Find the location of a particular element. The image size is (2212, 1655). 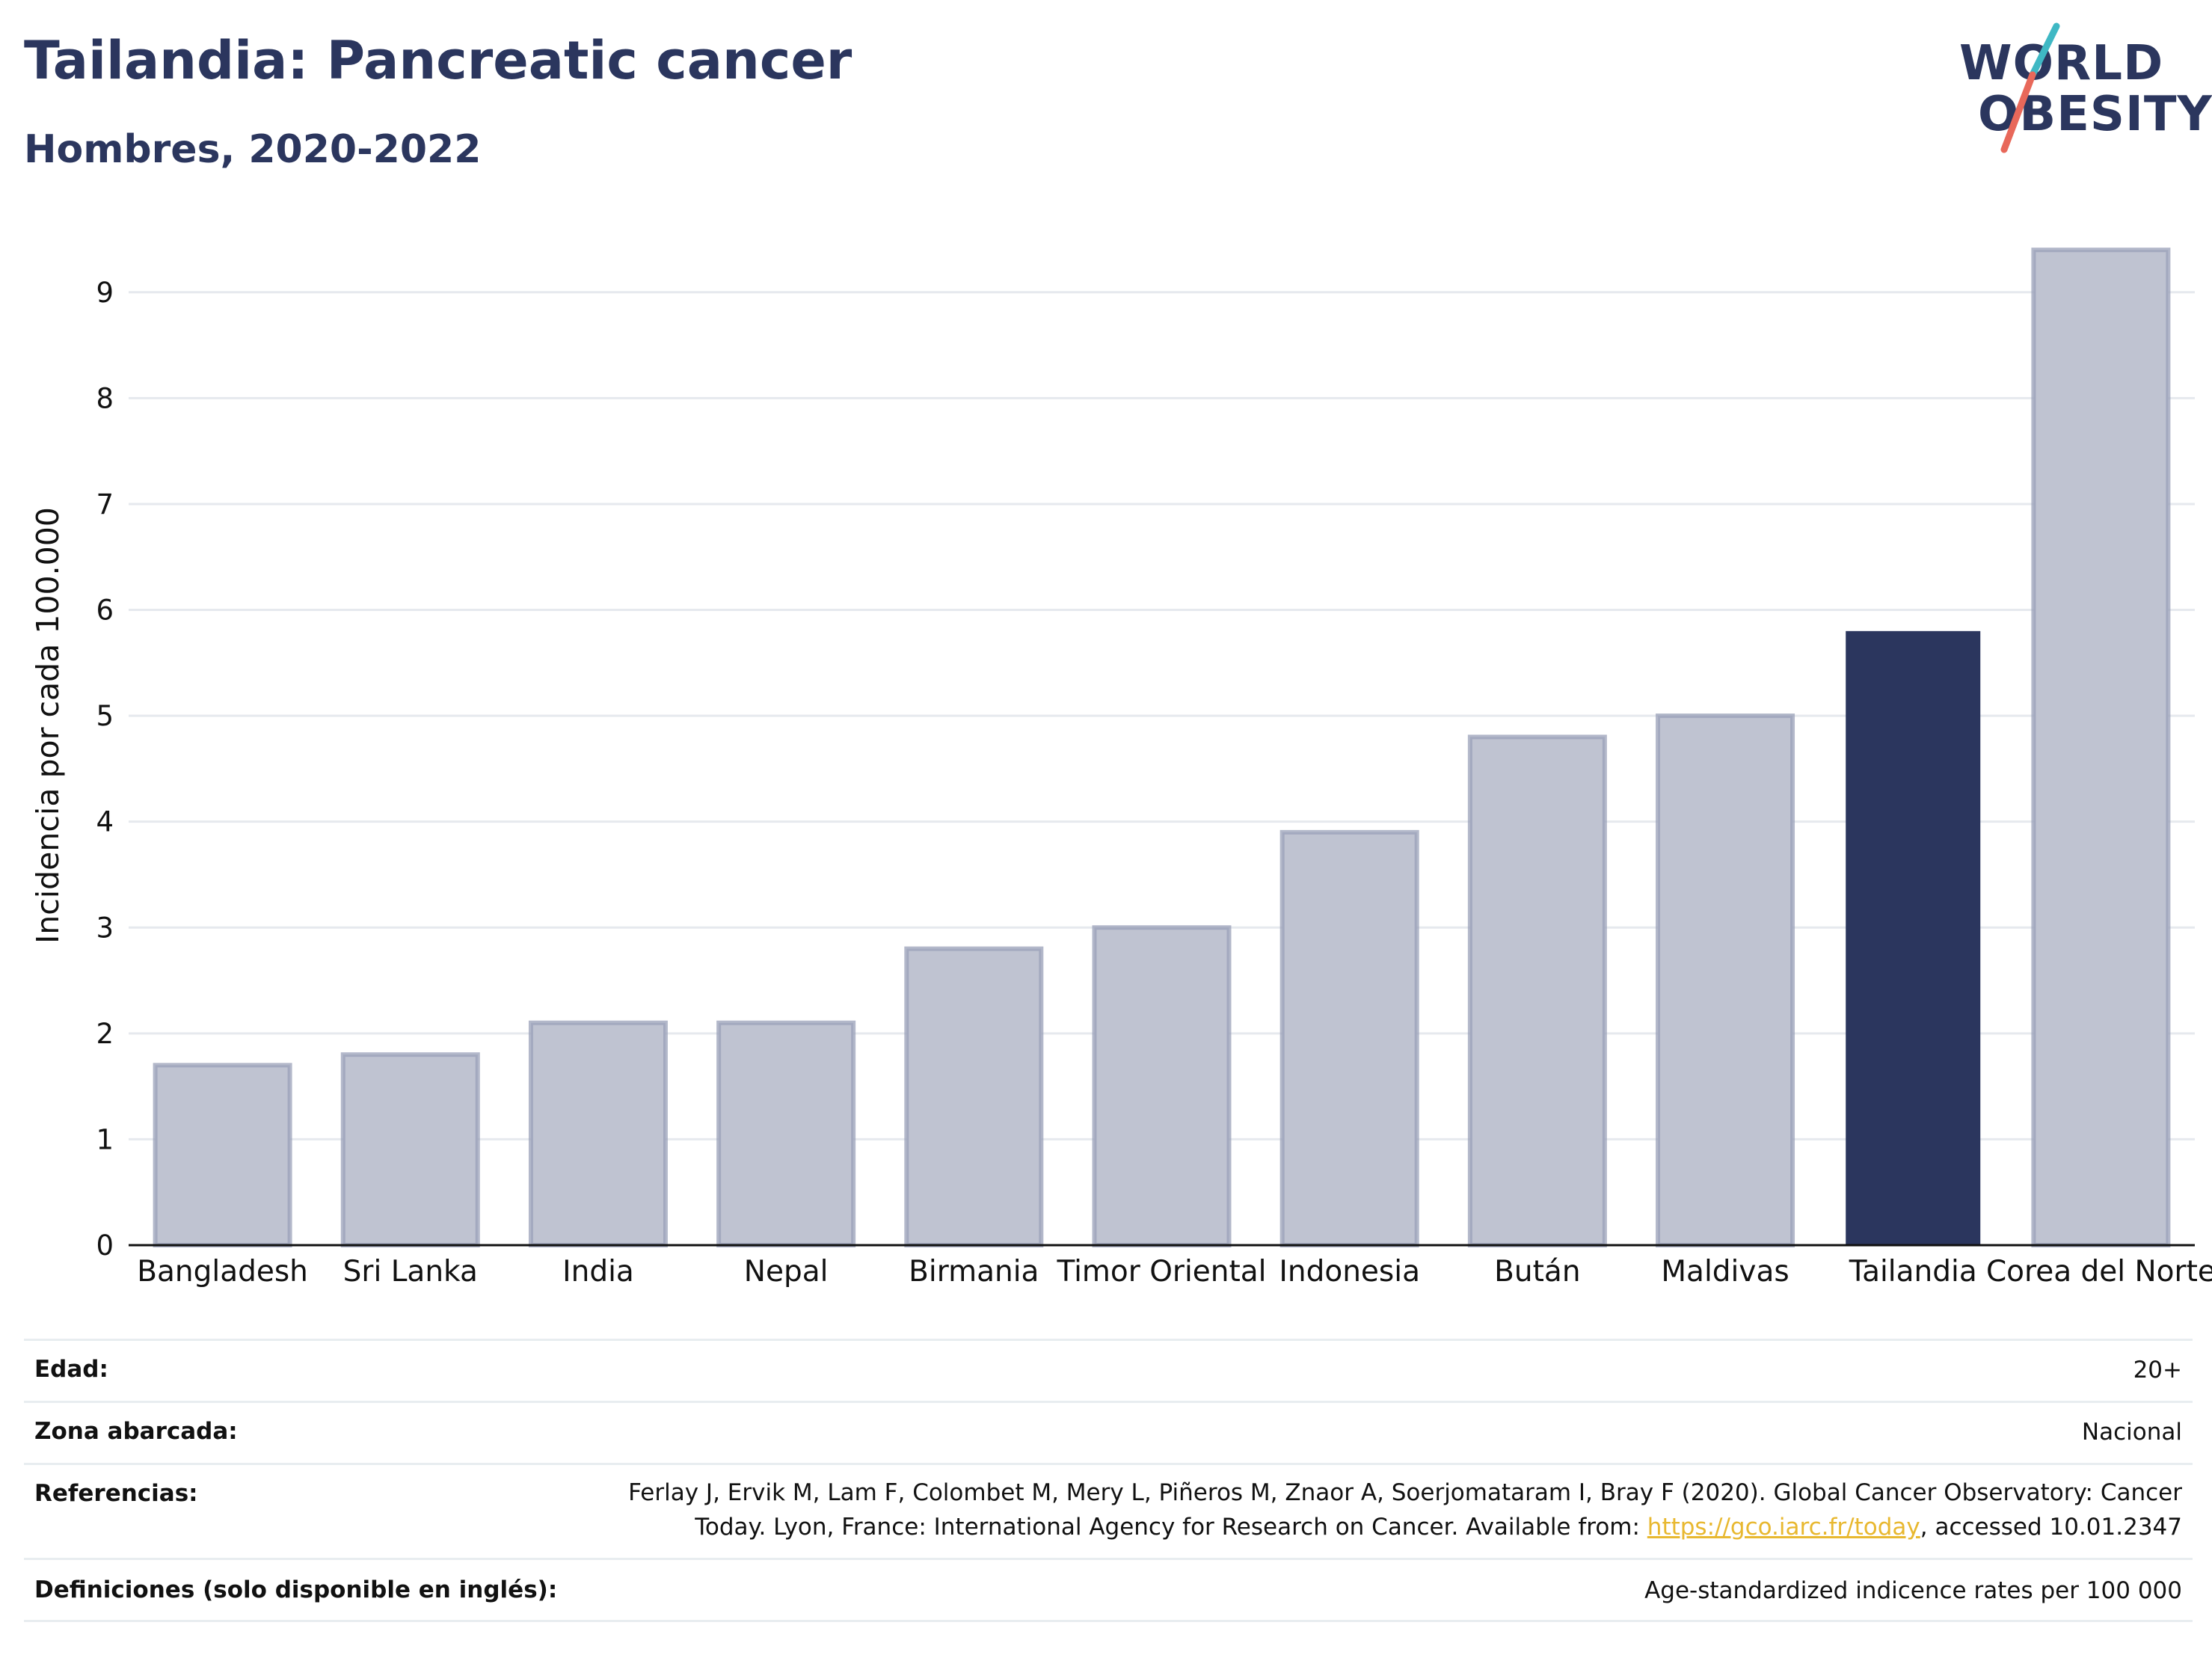

references-text-after-link: , accessed 10.01.2347 is located at coordinates (2051, 1527).